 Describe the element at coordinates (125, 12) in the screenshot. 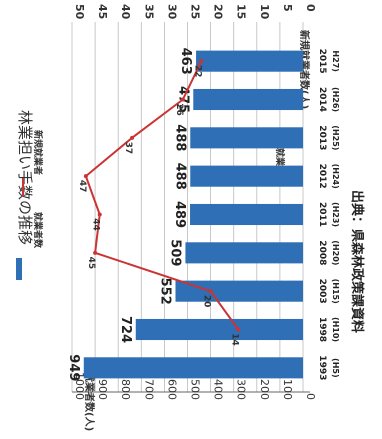

I see `right-tick-label-8: 40` at that location.